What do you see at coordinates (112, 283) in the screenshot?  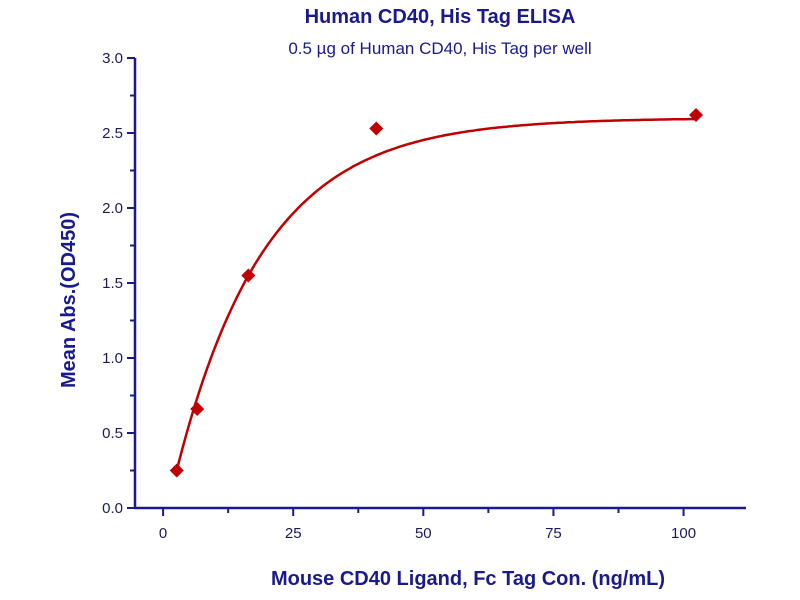 I see `y-tick-label: 1.5` at bounding box center [112, 283].